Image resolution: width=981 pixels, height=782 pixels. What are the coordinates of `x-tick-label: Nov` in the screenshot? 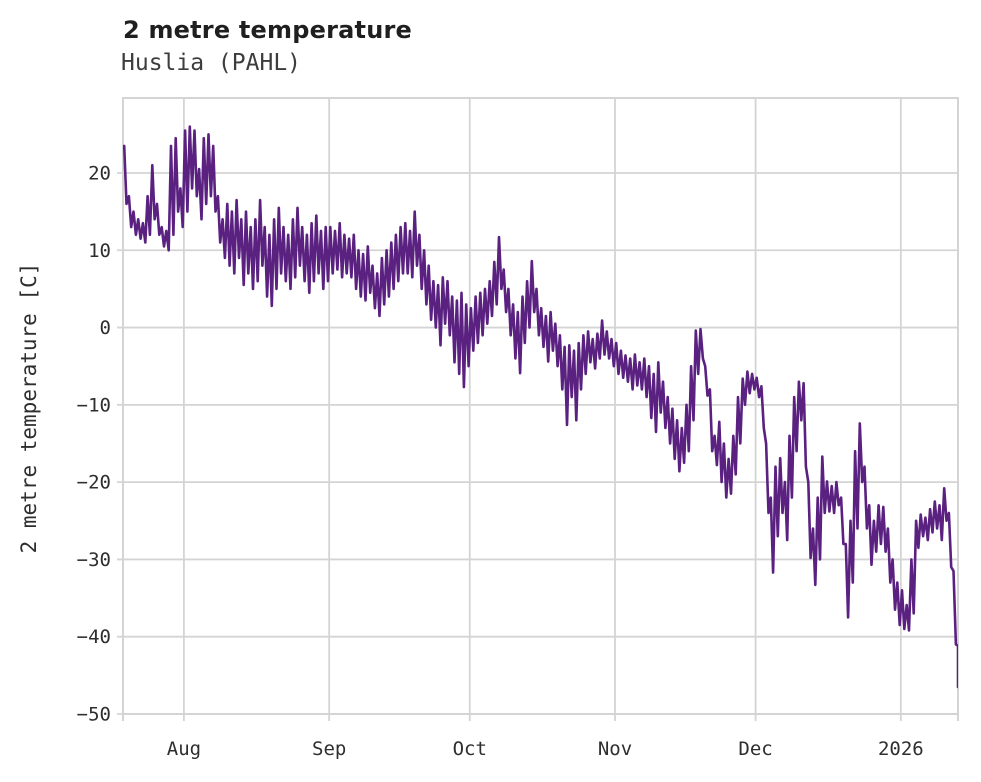 It's located at (615, 749).